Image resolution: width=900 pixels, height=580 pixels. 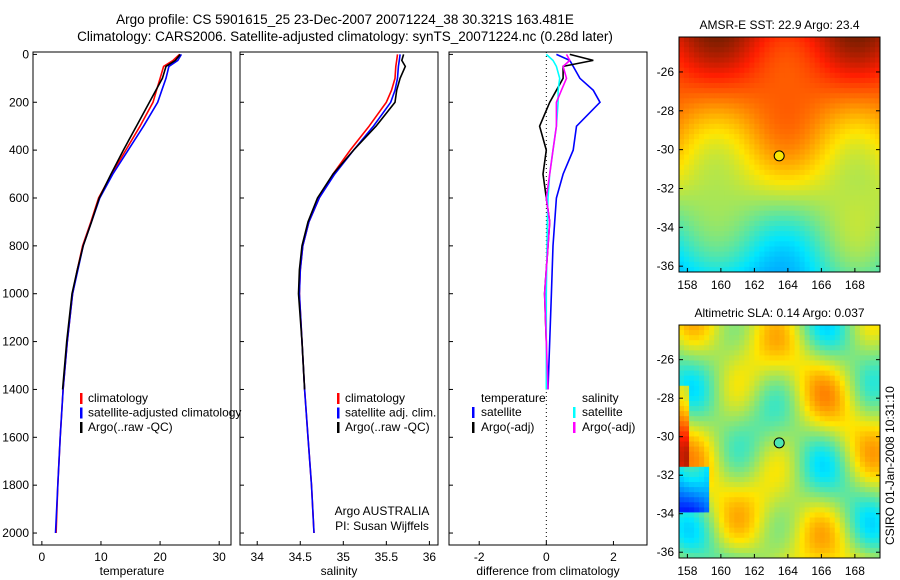 What do you see at coordinates (613, 557) in the screenshot?
I see `x-tick-label: 2` at bounding box center [613, 557].